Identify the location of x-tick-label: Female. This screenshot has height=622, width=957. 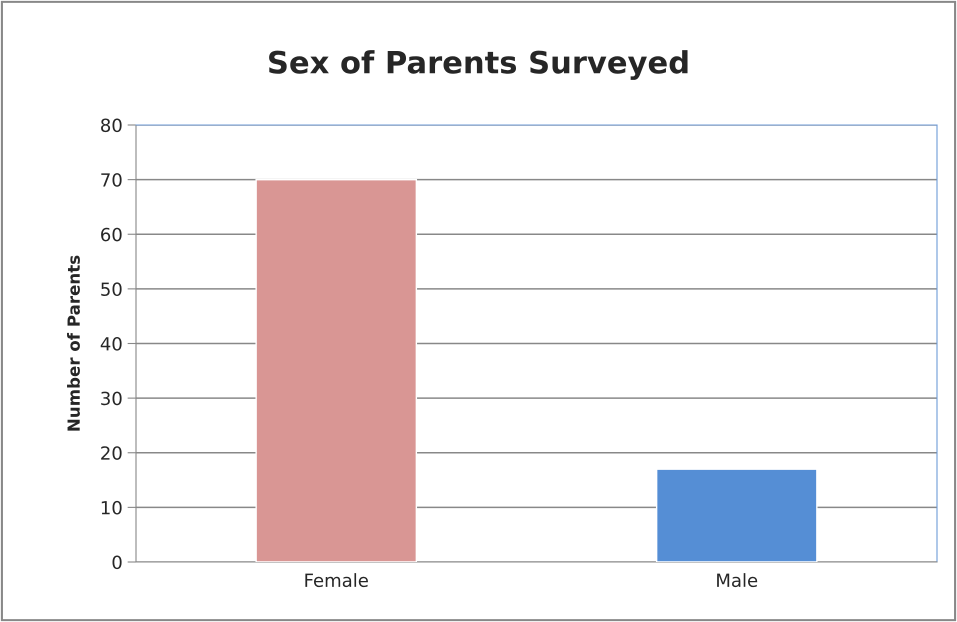
(336, 580).